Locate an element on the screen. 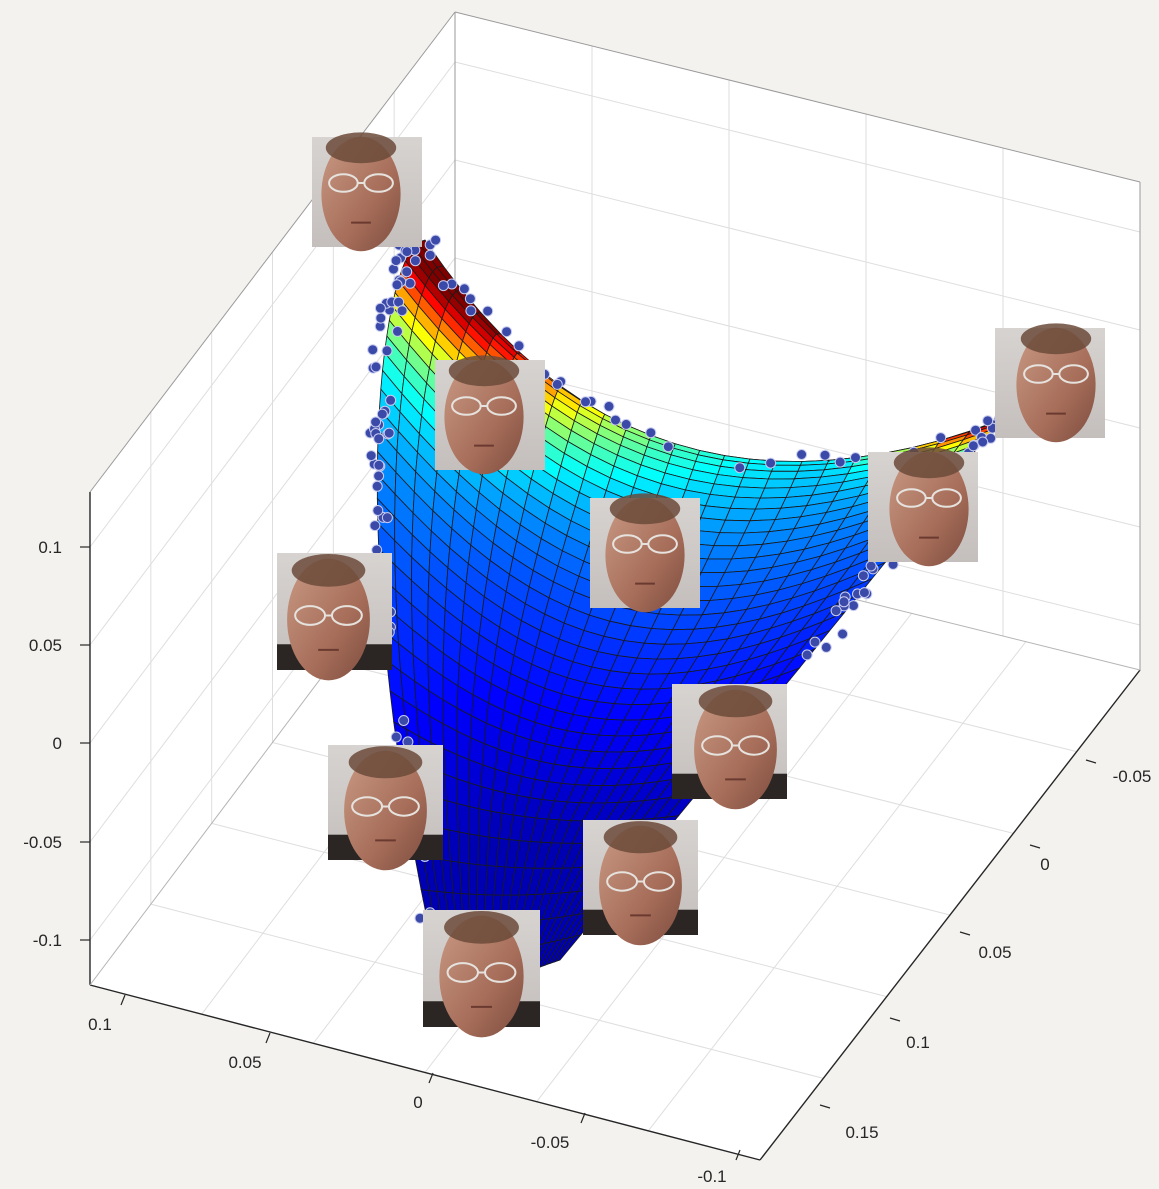  face-thumbnail-down-left is located at coordinates (334, 617).